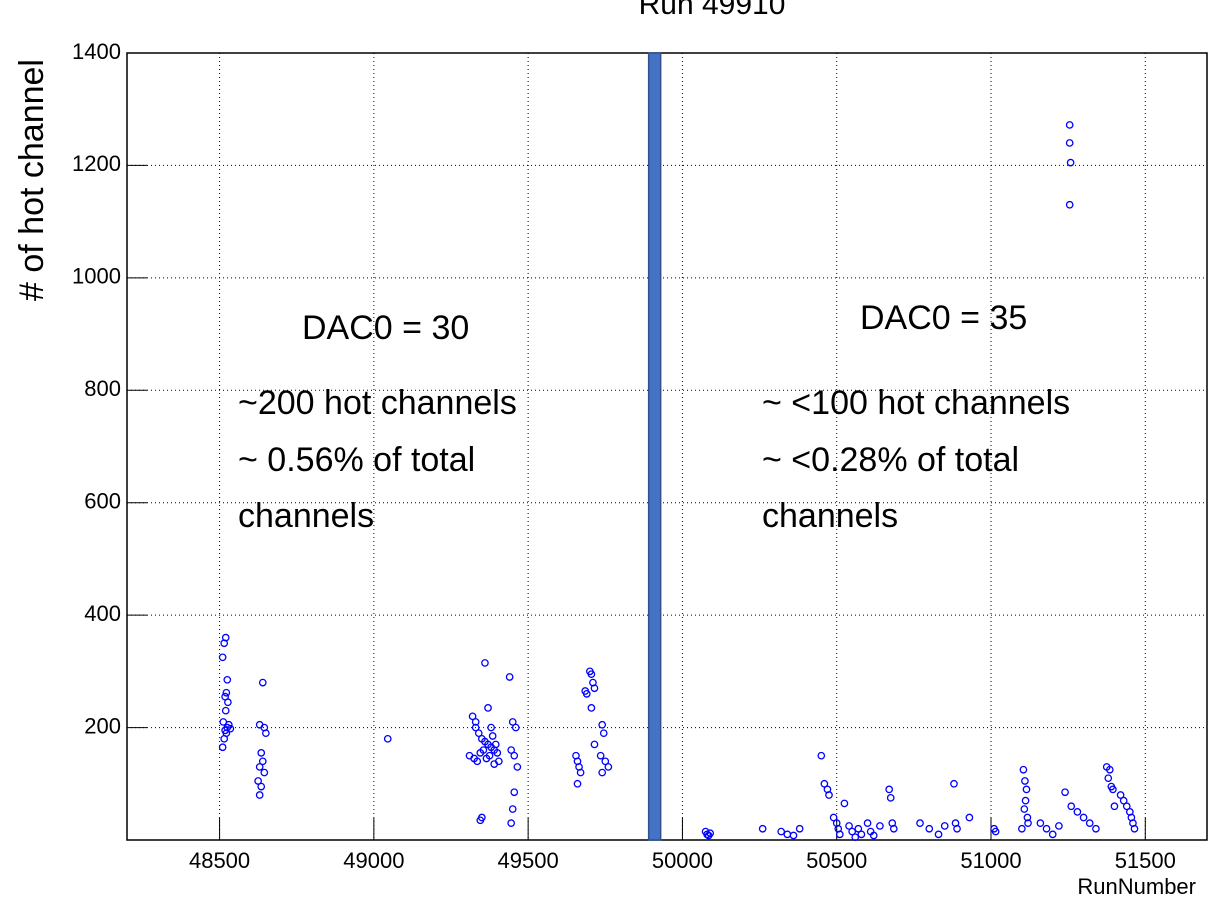  Describe the element at coordinates (916, 403) in the screenshot. I see `annotation: ~ <100 hot channels` at that location.